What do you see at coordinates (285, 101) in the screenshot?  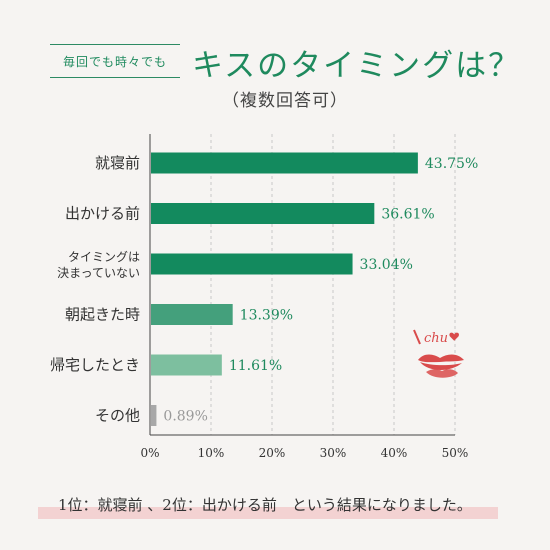 I see `chart-subtitle: （複数回答可）` at bounding box center [285, 101].